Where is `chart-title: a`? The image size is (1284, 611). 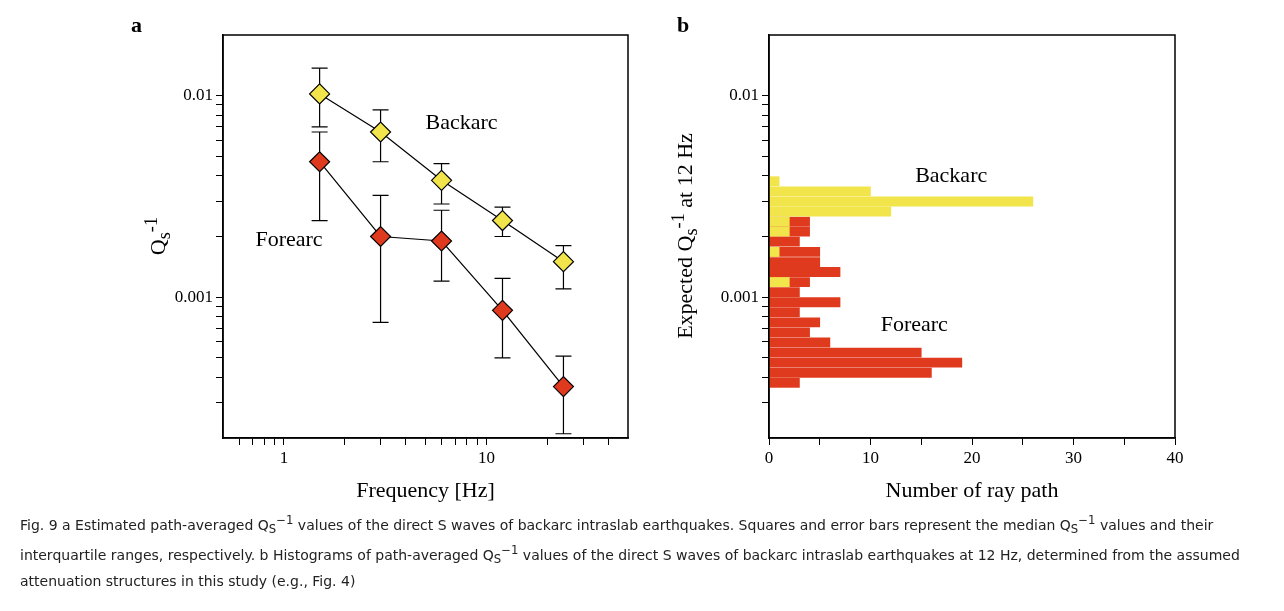
chart-title: a is located at coordinates (136, 24).